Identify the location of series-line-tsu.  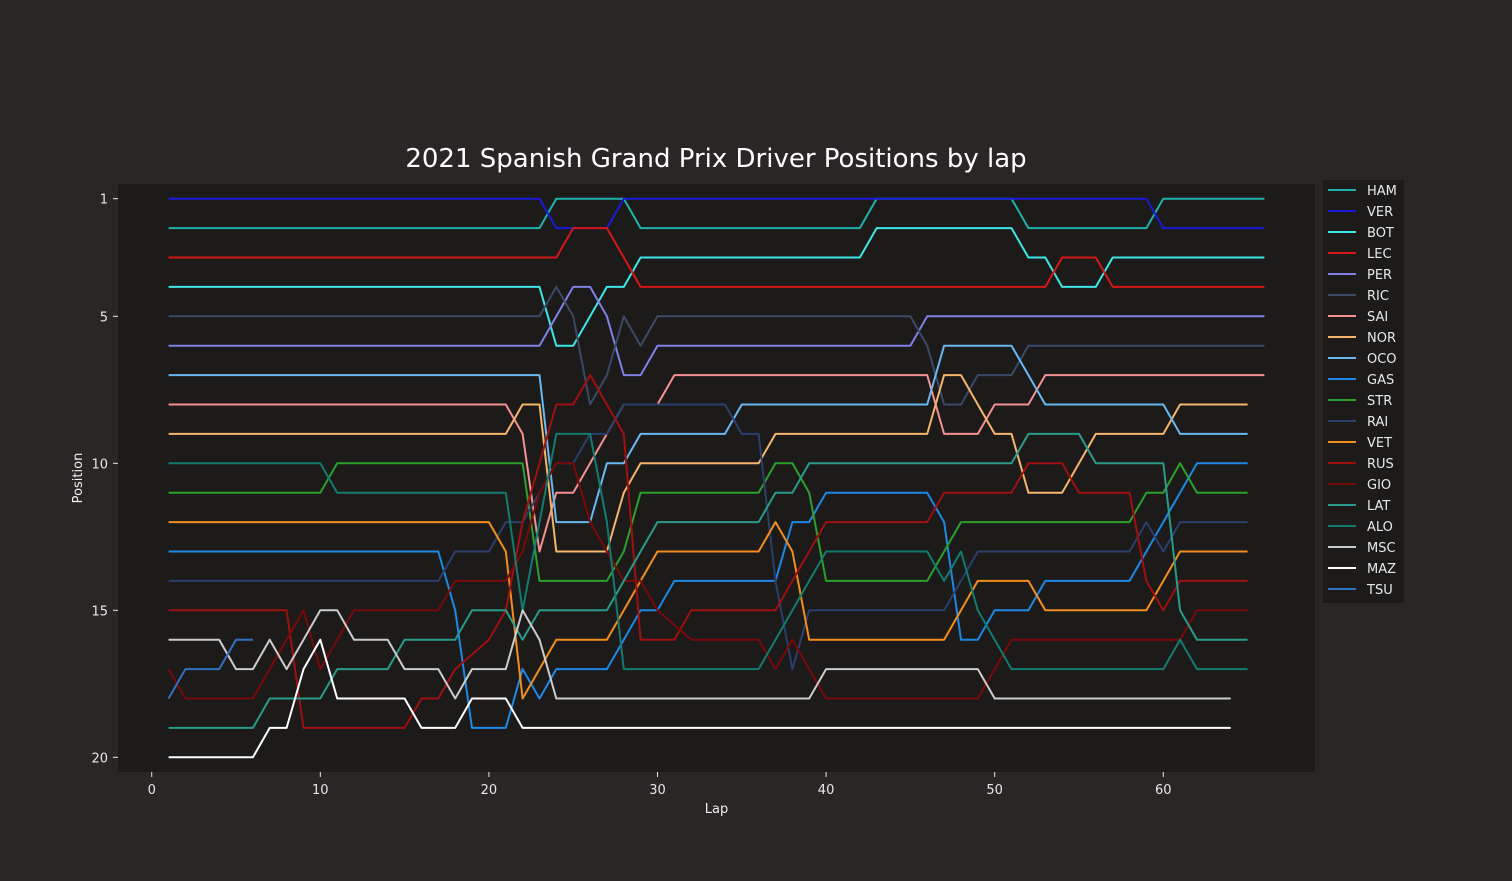
(210, 668).